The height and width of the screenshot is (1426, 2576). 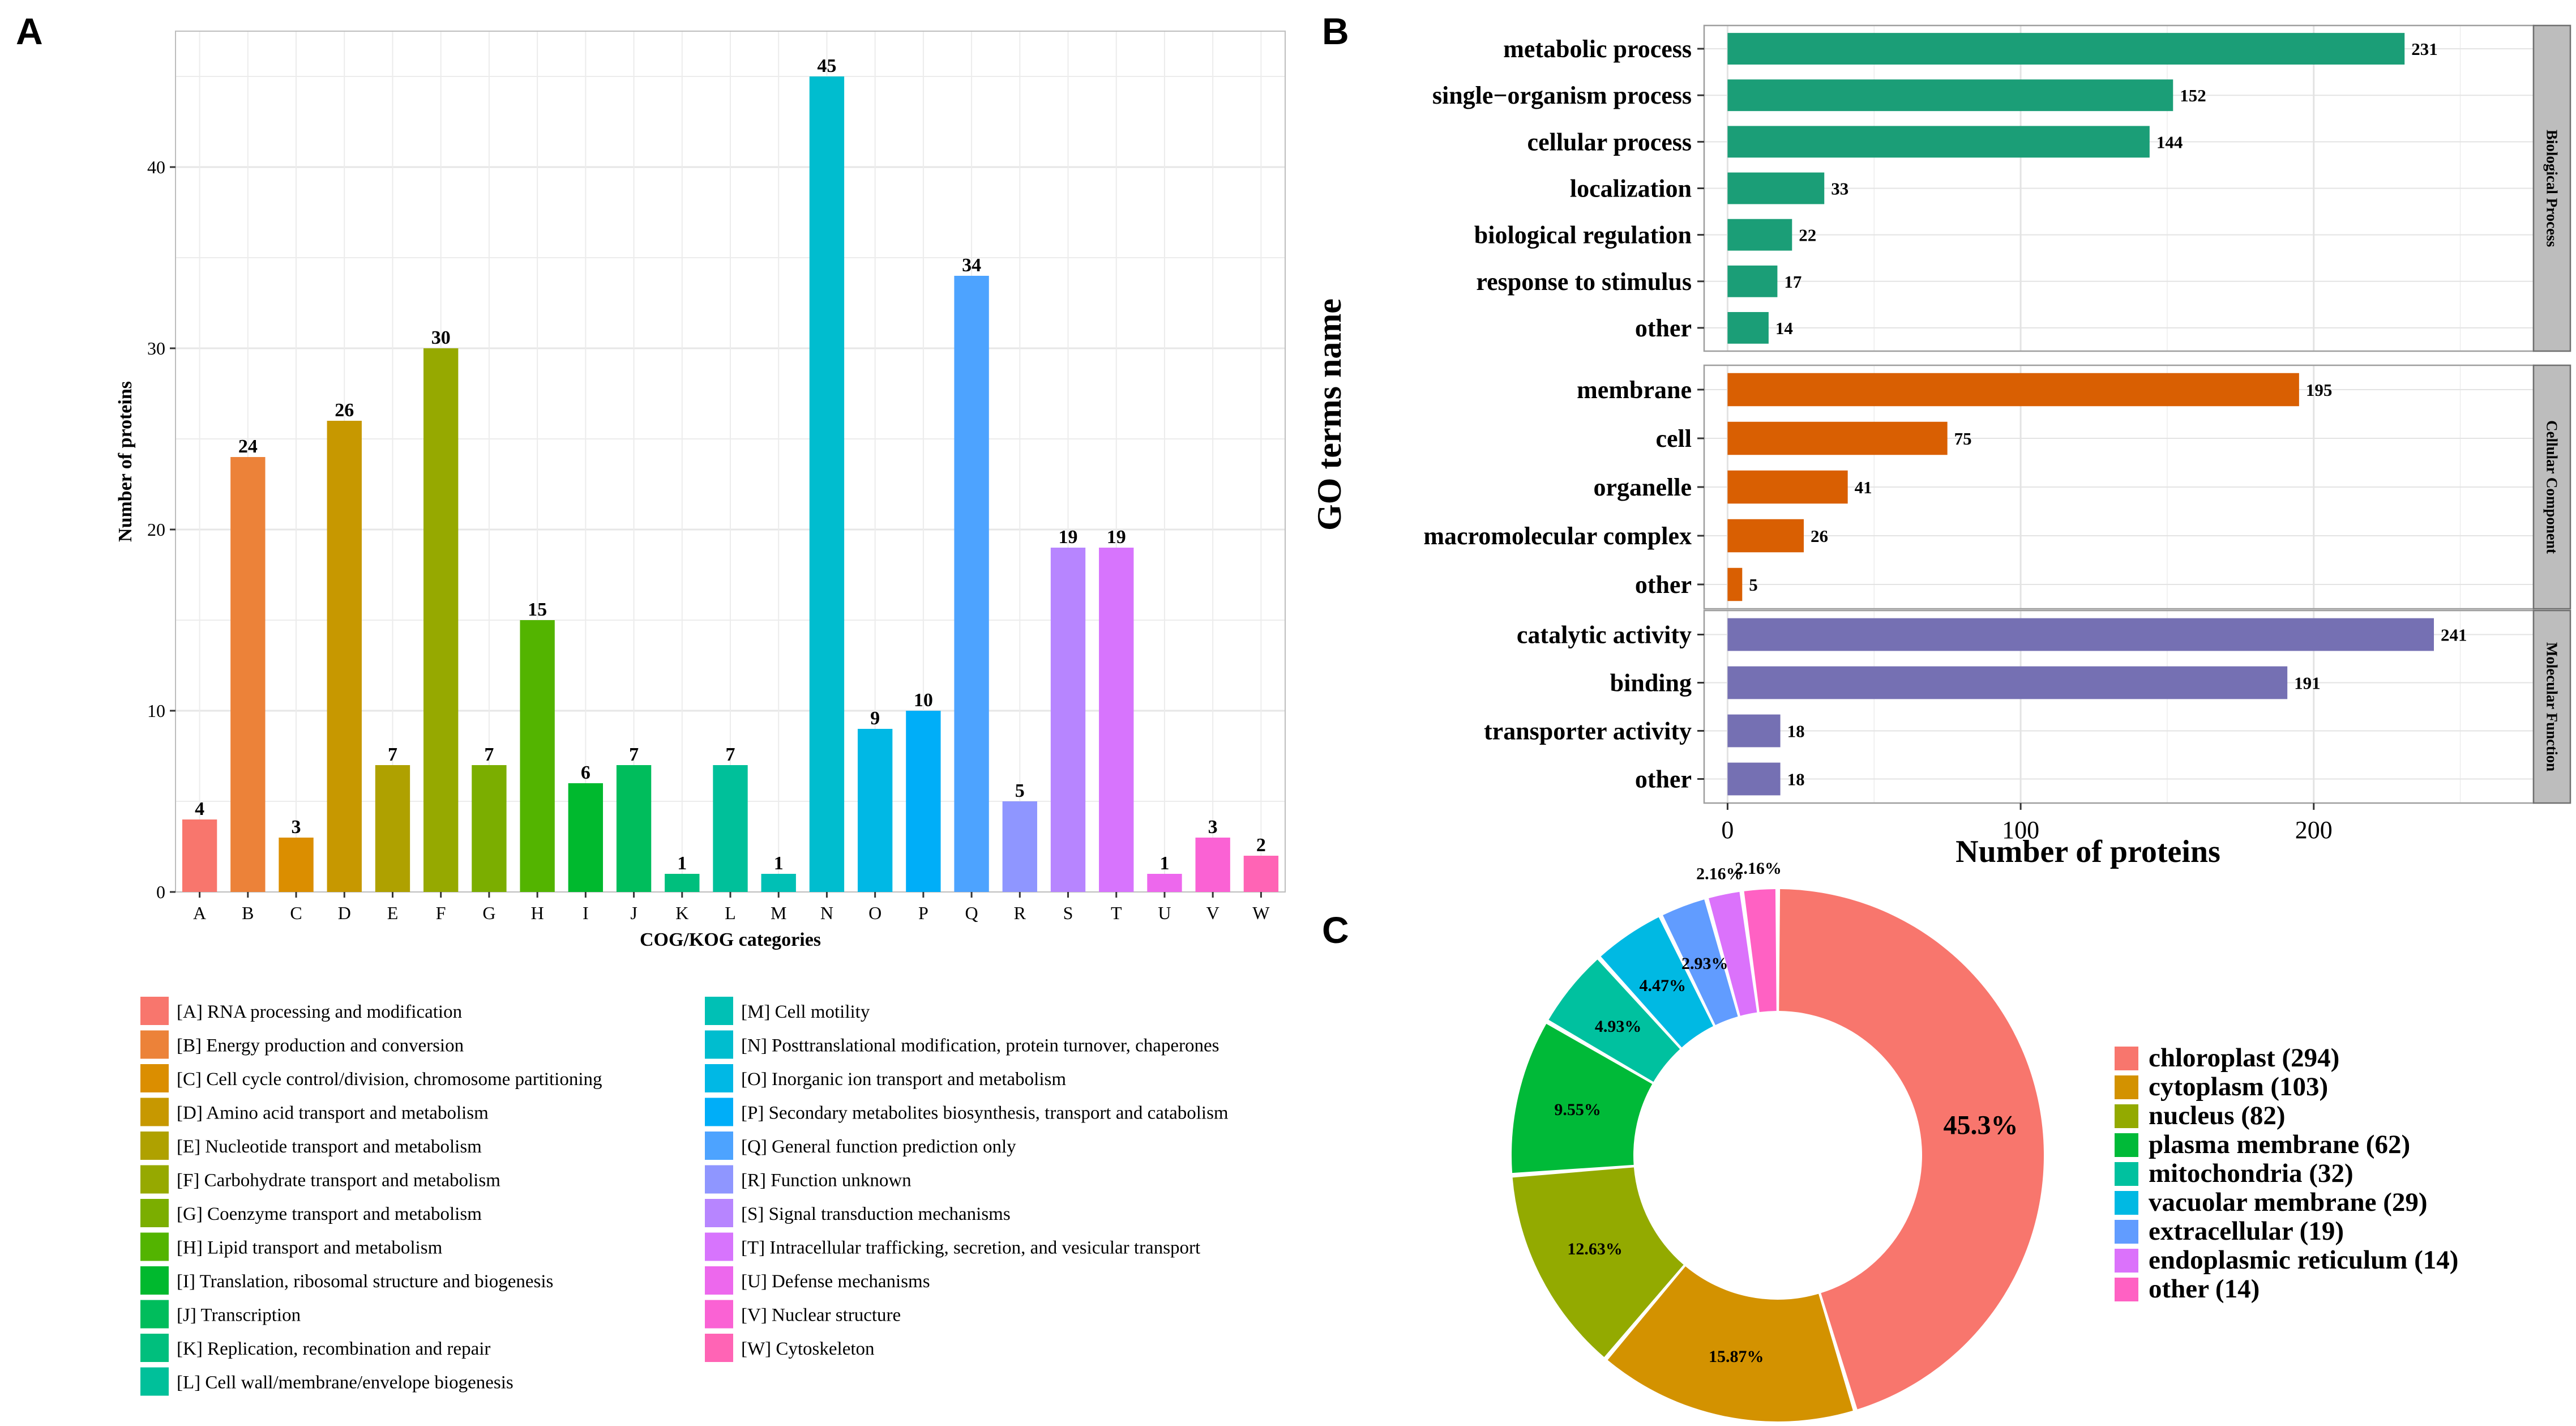 I want to click on legend-label: plasma membrane (62), so click(x=2279, y=1144).